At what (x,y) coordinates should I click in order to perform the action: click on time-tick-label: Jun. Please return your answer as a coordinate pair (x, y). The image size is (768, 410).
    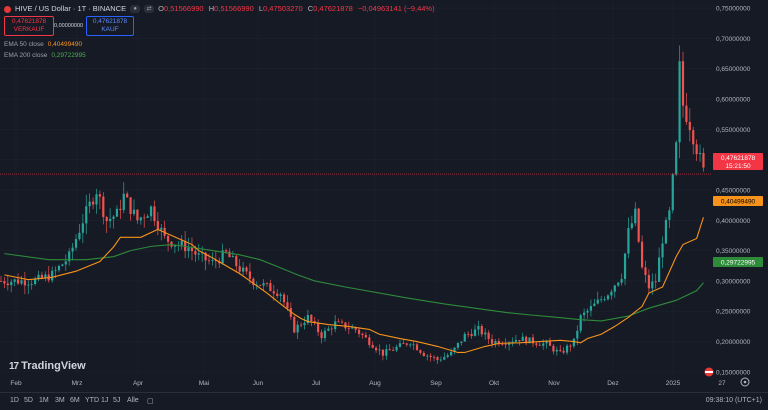
    Looking at the image, I should click on (258, 383).